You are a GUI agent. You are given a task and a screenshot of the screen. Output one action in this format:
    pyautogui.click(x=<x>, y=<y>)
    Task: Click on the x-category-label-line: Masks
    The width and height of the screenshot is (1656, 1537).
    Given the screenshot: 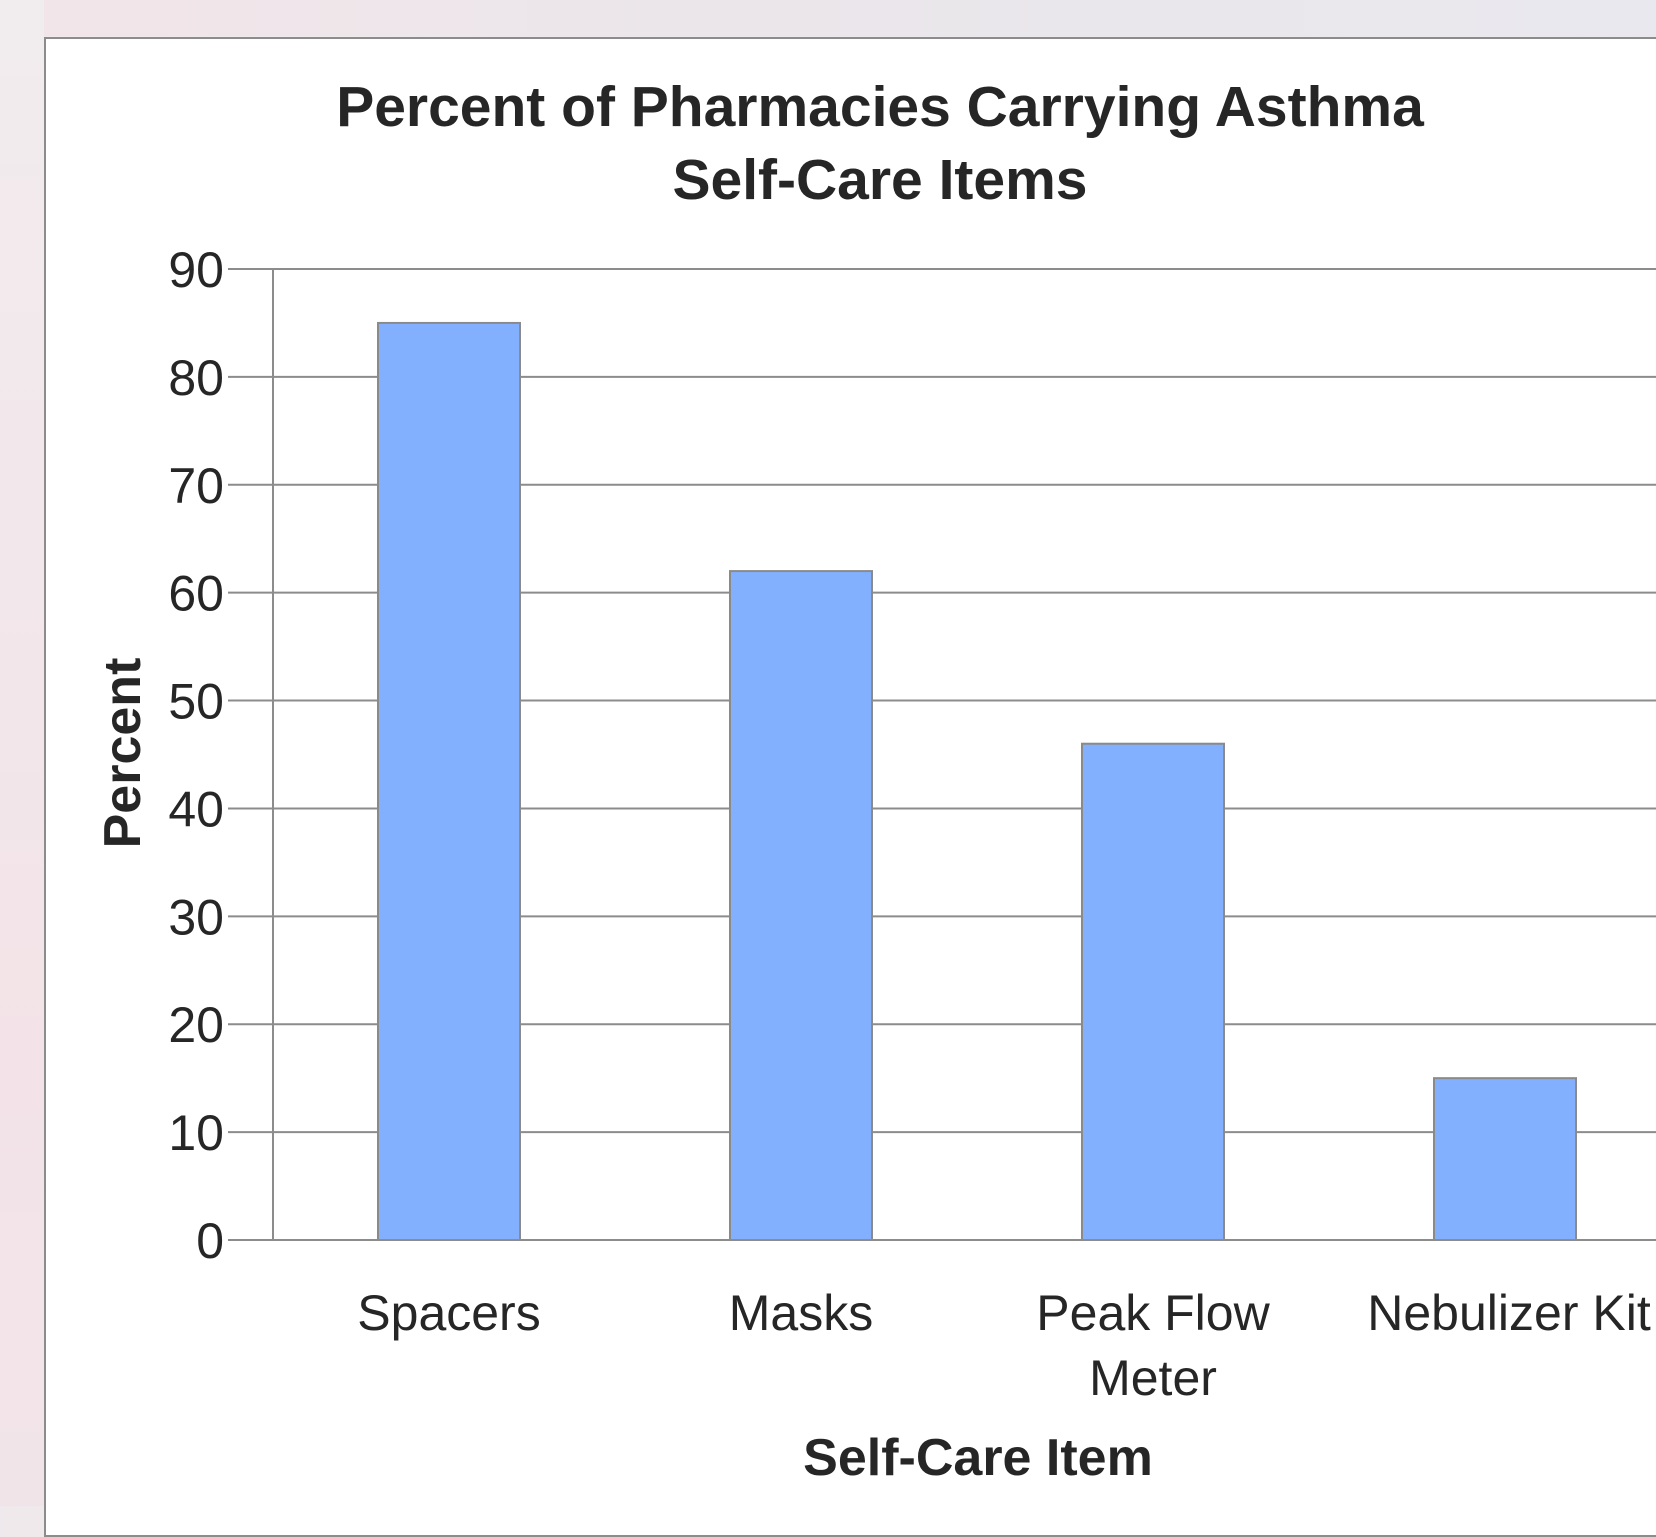 What is the action you would take?
    pyautogui.click(x=801, y=1313)
    